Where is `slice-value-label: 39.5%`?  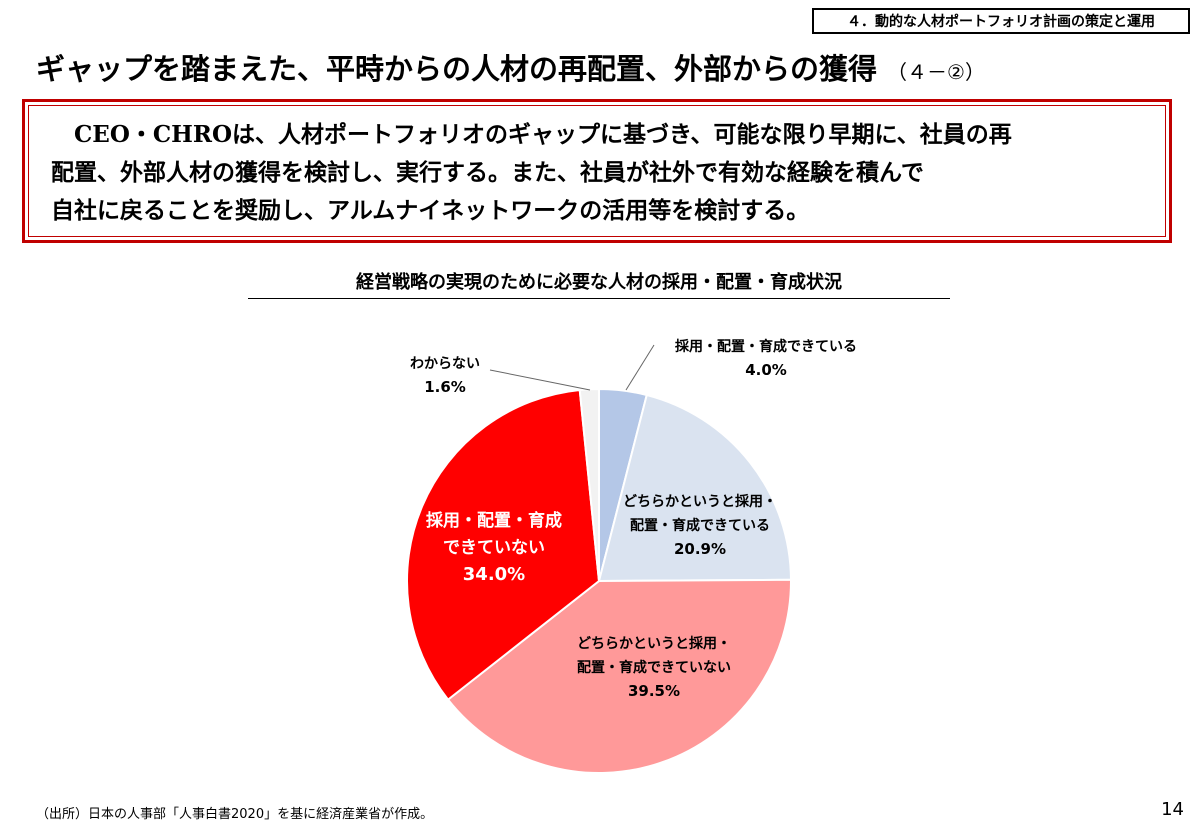
slice-value-label: 39.5% is located at coordinates (654, 691).